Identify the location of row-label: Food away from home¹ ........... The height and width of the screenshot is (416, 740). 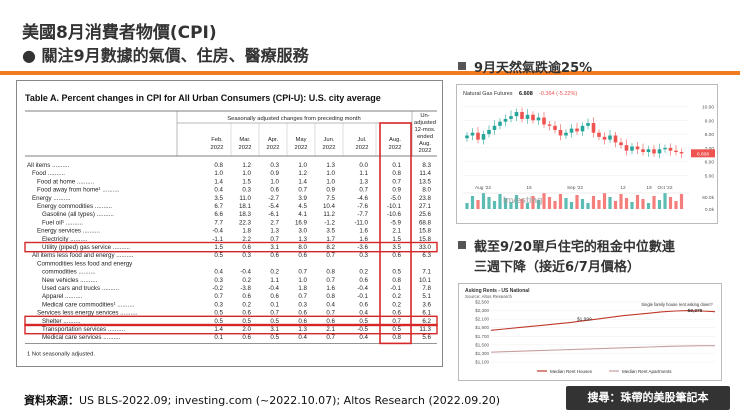
(78, 190).